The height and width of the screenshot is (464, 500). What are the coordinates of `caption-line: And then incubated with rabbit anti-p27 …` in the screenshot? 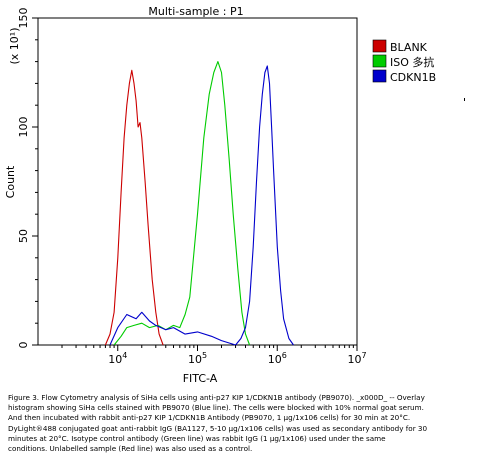 It's located at (209, 418).